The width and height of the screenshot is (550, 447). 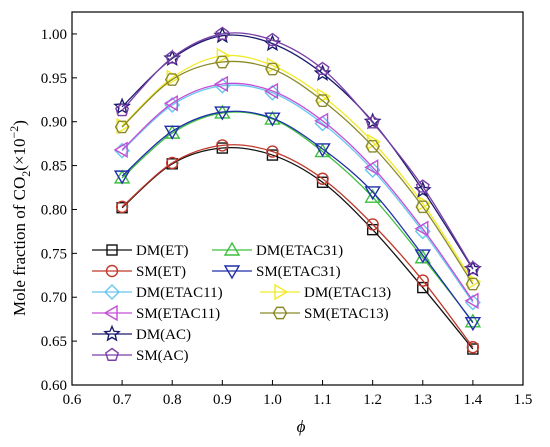 I want to click on legend-item: DM(ETAC13), so click(x=325, y=292).